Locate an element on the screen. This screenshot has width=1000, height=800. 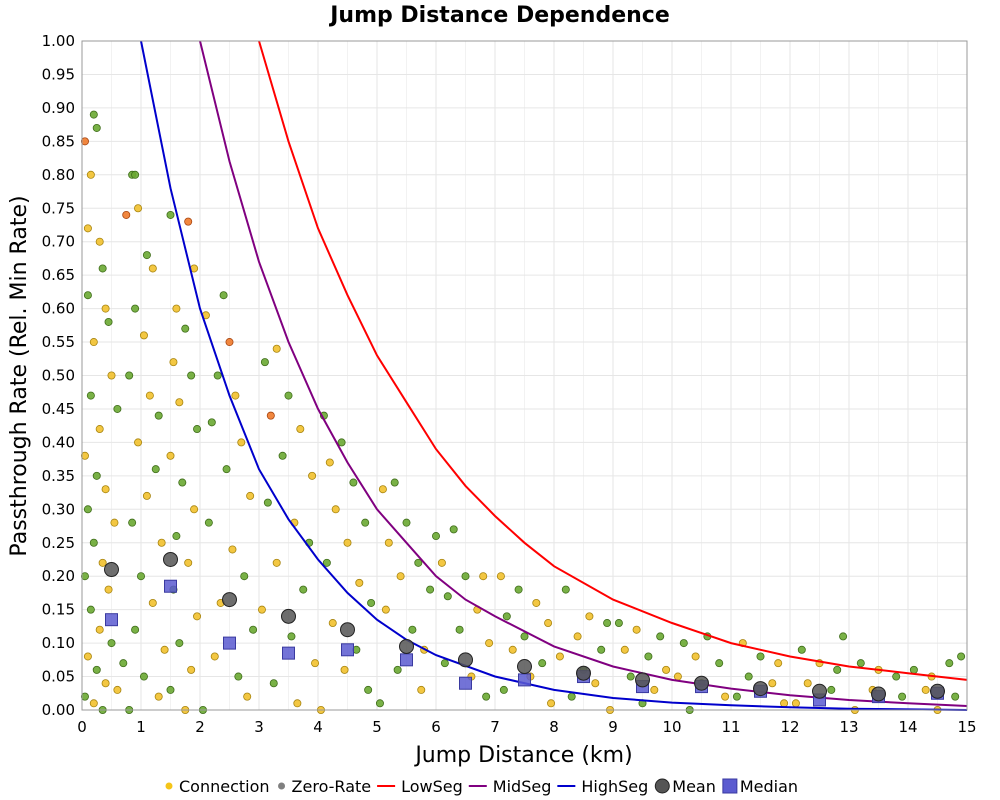
legend-connection-label: Connection is located at coordinates (224, 786).